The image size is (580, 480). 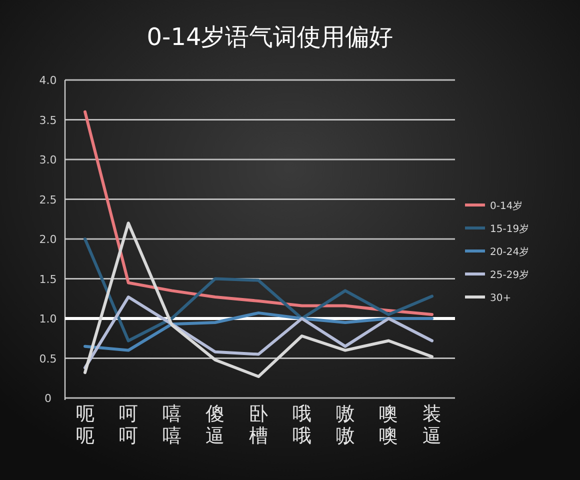 I want to click on chart-title: 0-14岁语气词使用偏好, so click(x=270, y=37).